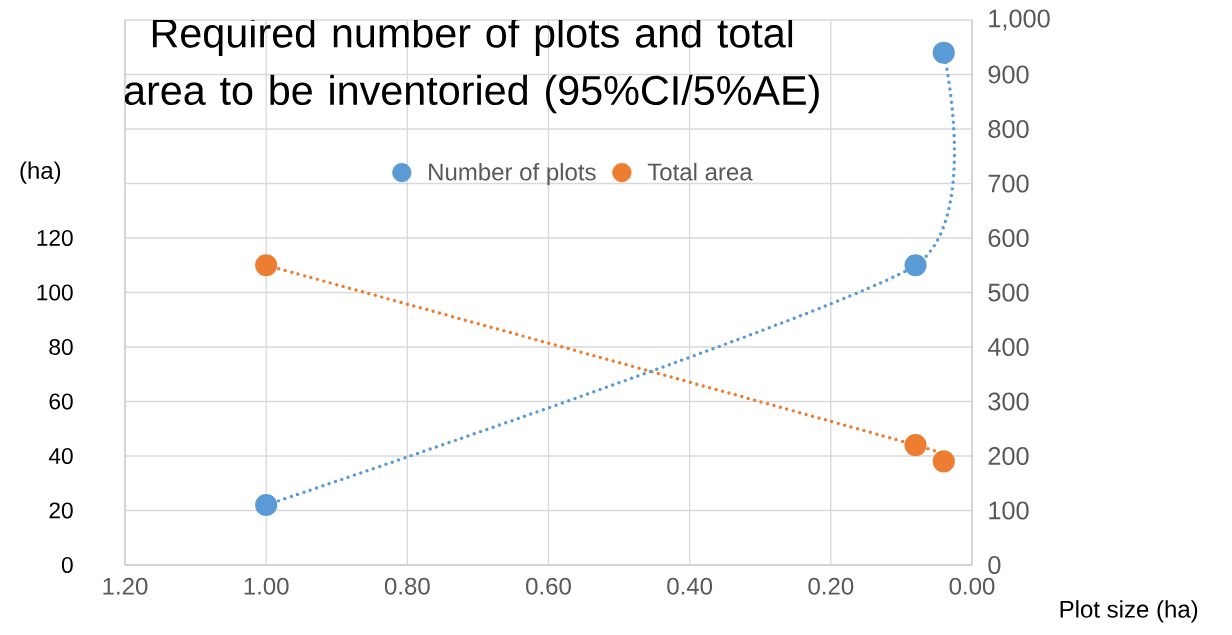  Describe the element at coordinates (407, 586) in the screenshot. I see `x-tick-label: 0.80` at that location.